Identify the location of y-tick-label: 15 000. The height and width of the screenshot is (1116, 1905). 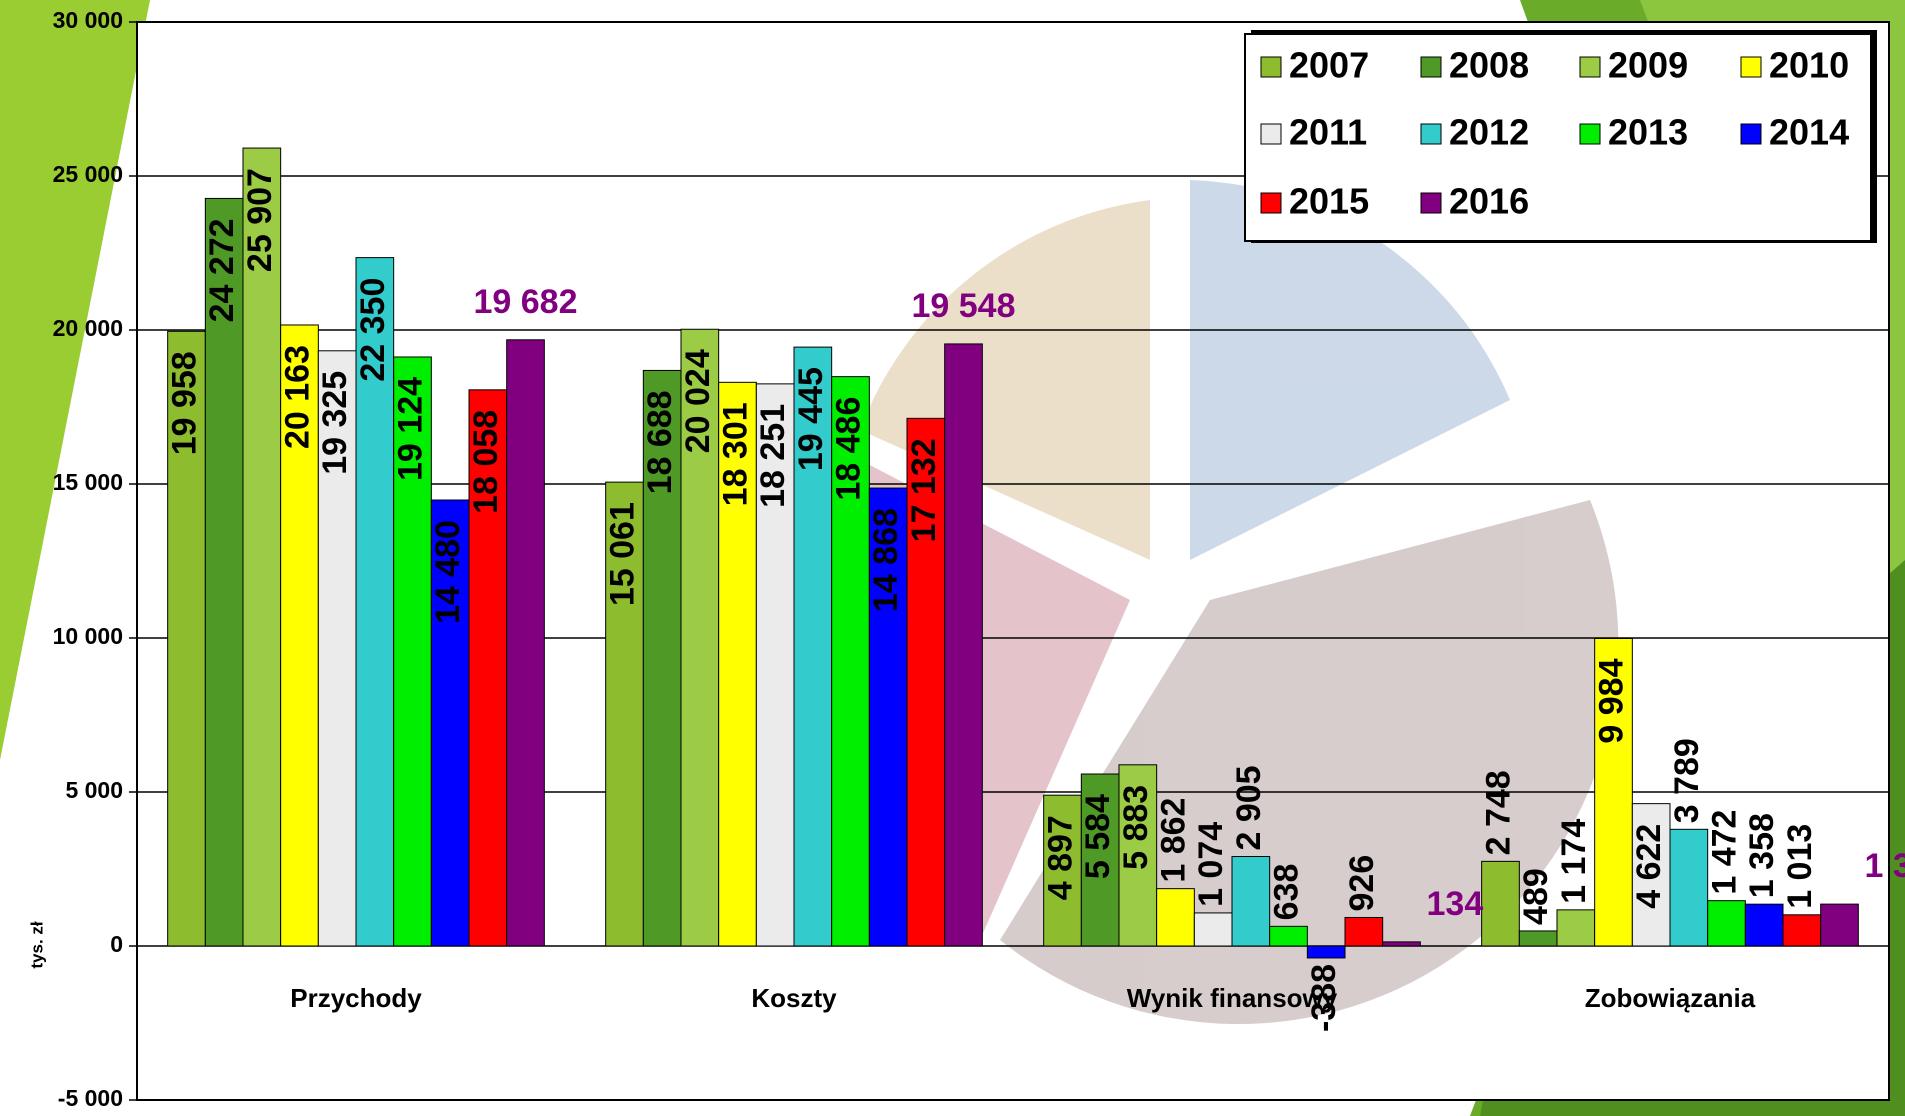
(88, 482).